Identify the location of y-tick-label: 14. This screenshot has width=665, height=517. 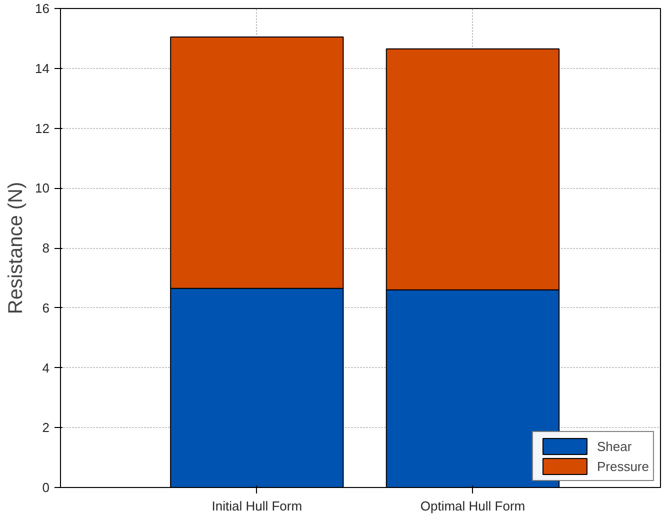
(42, 68).